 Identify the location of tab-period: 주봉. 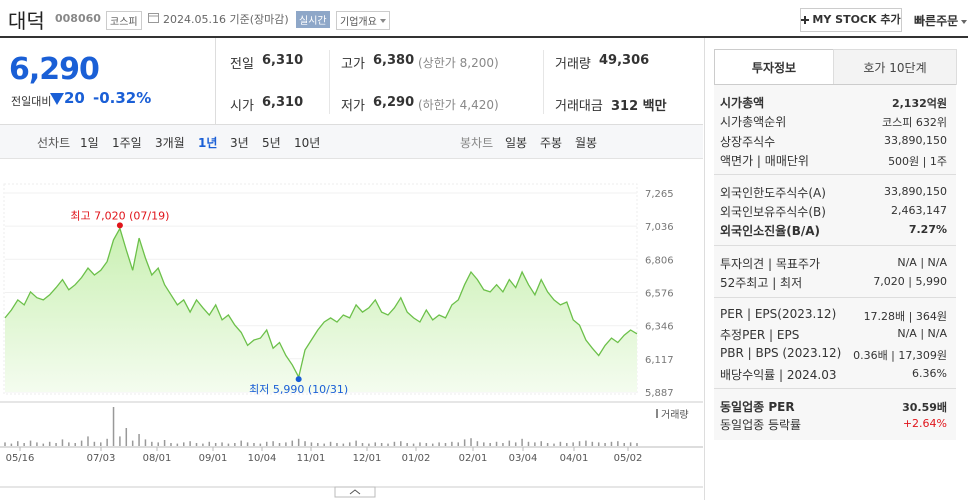
(551, 143).